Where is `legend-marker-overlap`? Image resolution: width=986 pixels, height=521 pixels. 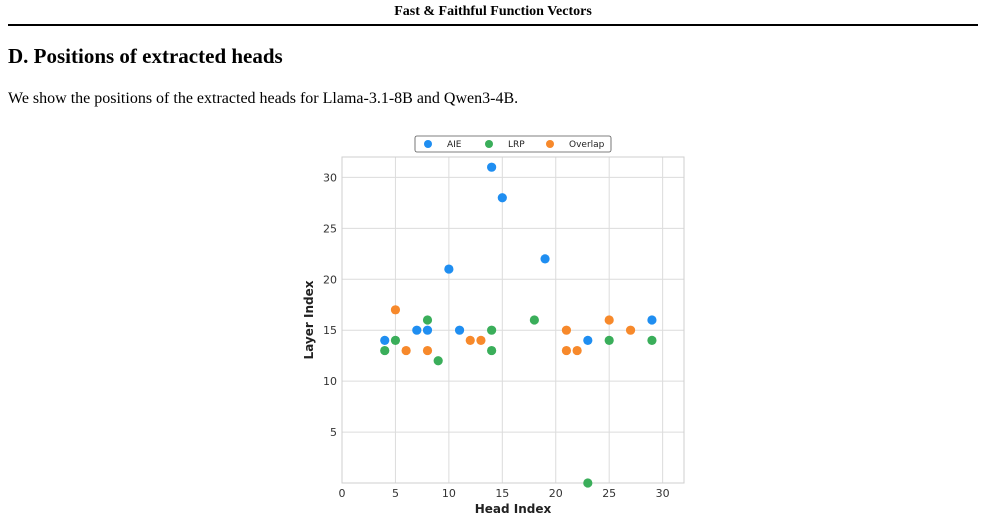
legend-marker-overlap is located at coordinates (550, 144).